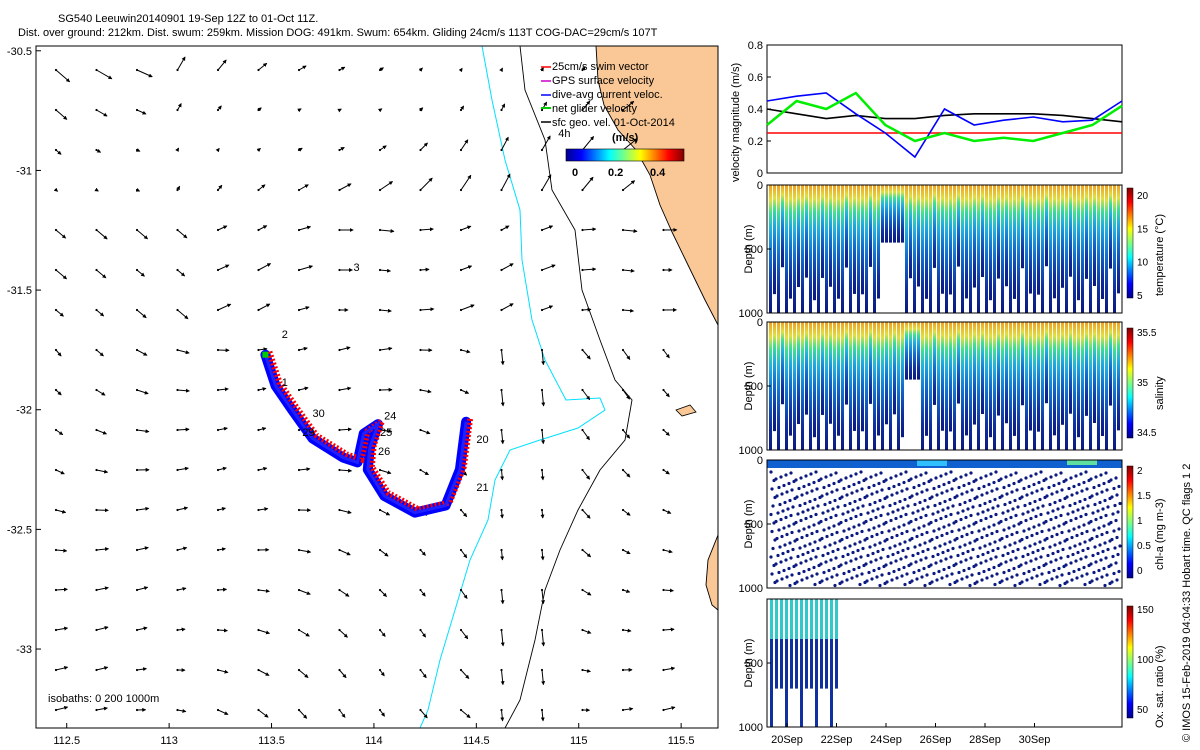  Describe the element at coordinates (1144, 496) in the screenshot. I see `colorbar-tick-label: 1.5` at that location.